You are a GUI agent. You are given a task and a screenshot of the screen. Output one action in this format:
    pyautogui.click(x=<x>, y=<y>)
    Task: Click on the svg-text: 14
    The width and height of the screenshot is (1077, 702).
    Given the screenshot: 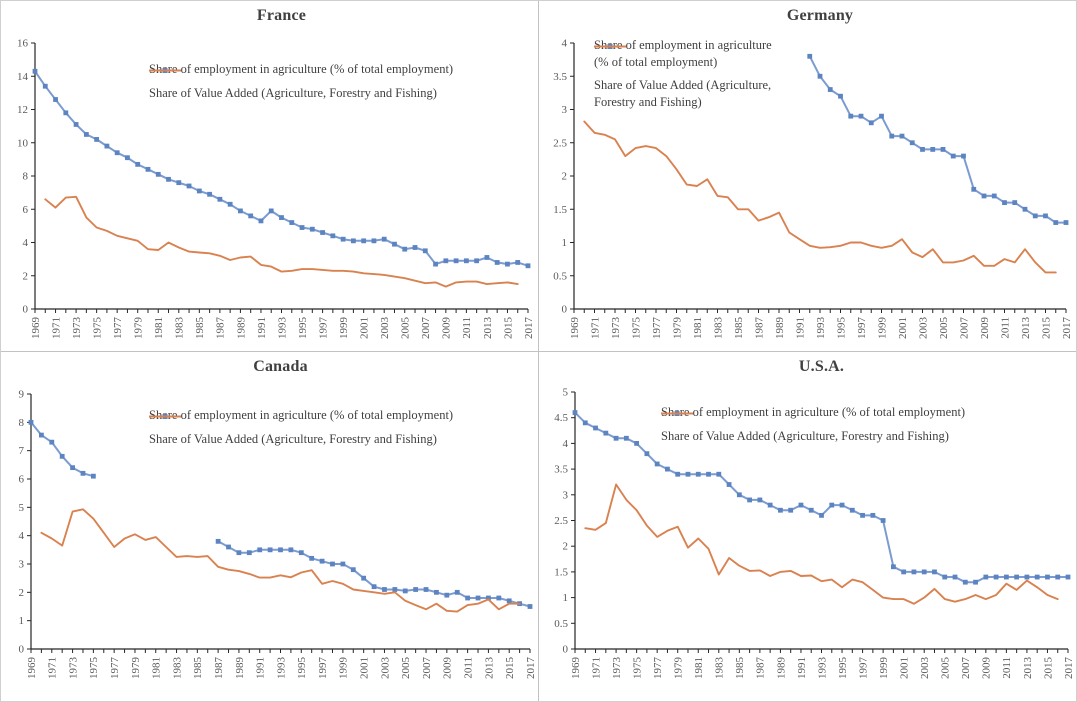 What is the action you would take?
    pyautogui.click(x=23, y=77)
    